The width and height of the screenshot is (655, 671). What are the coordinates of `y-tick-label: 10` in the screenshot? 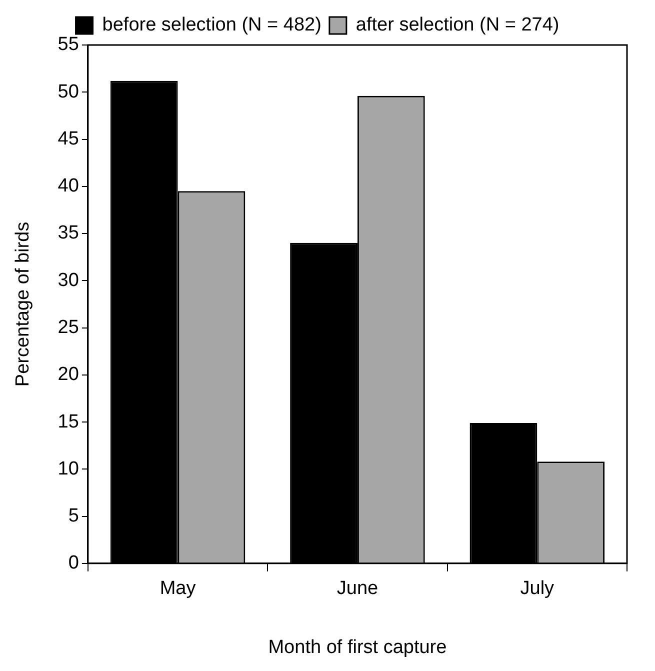 It's located at (68, 469).